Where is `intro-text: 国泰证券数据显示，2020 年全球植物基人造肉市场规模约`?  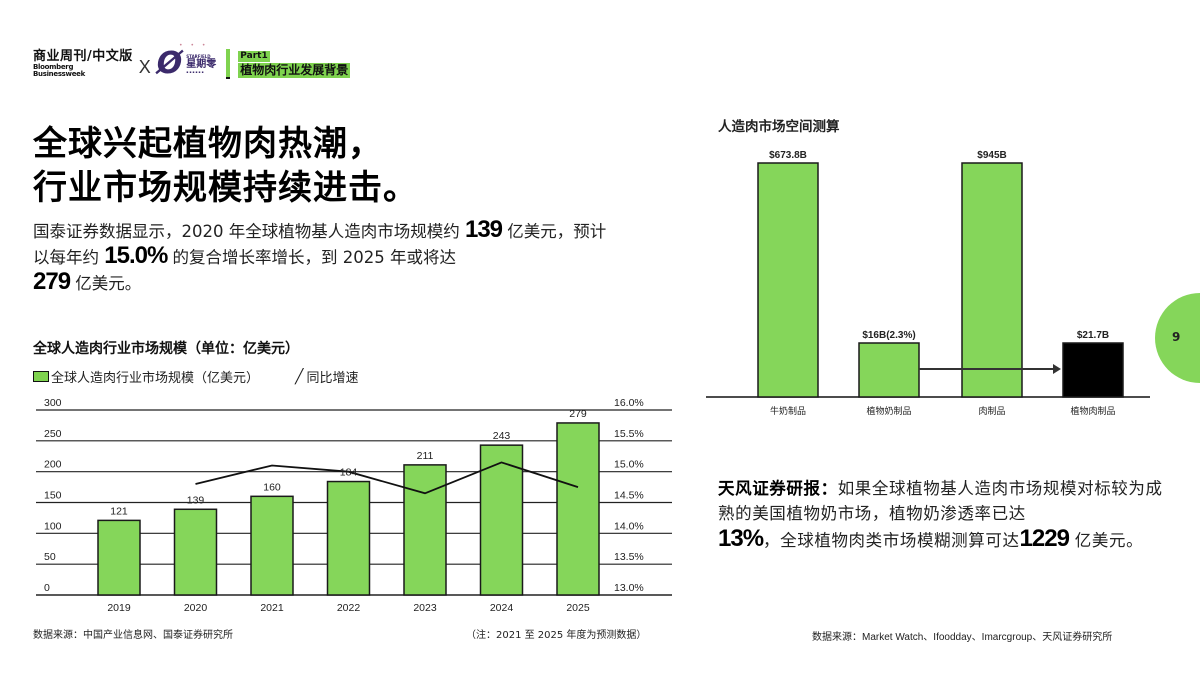
intro-text: 国泰证券数据显示，2020 年全球植物基人造肉市场规模约 is located at coordinates (249, 231).